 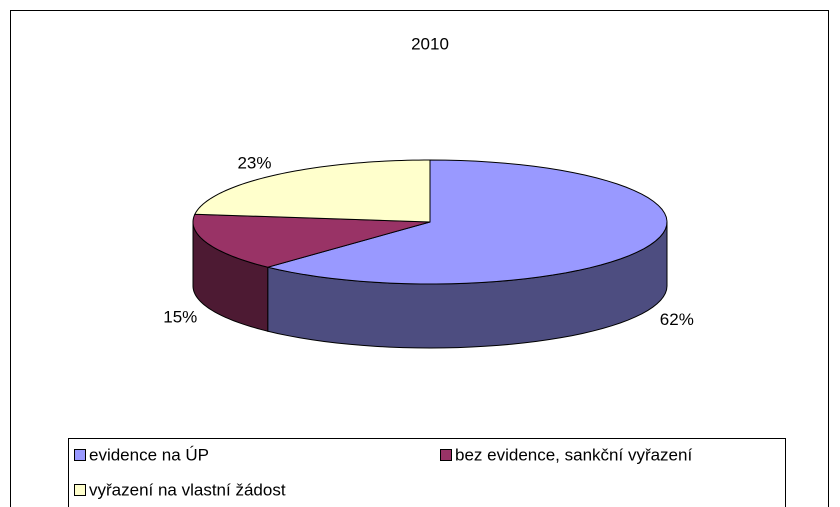 What do you see at coordinates (180, 317) in the screenshot?
I see `data-label: 15%` at bounding box center [180, 317].